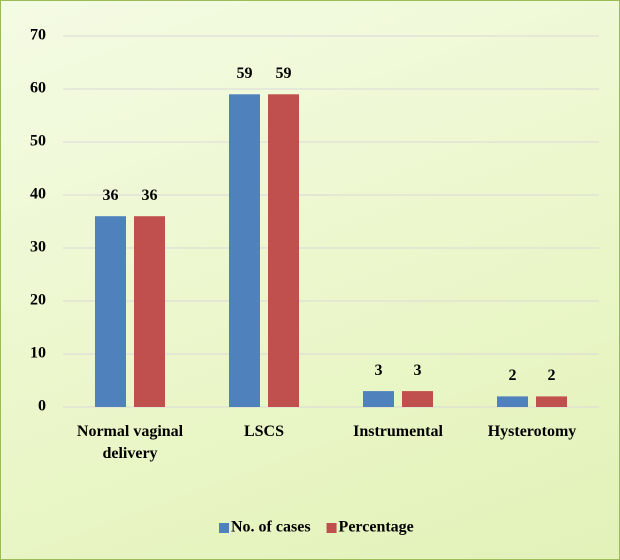 Image resolution: width=620 pixels, height=560 pixels. I want to click on legend-label: No. of cases, so click(271, 527).